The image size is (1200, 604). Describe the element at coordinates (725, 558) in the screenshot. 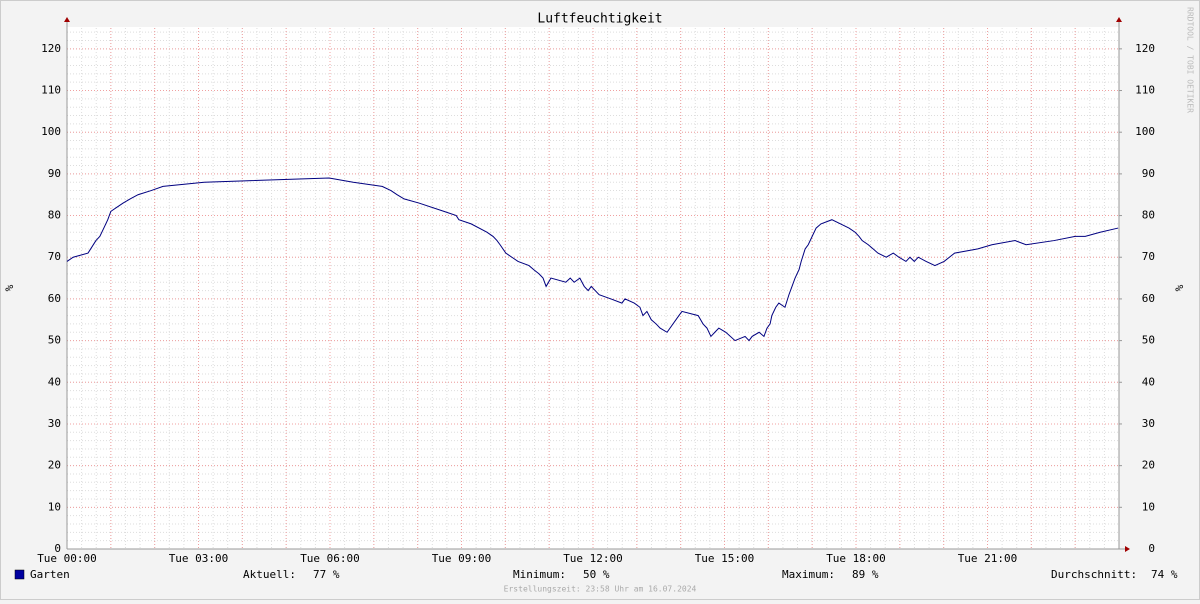

I see `x-tick-label: Tue 15:00` at that location.